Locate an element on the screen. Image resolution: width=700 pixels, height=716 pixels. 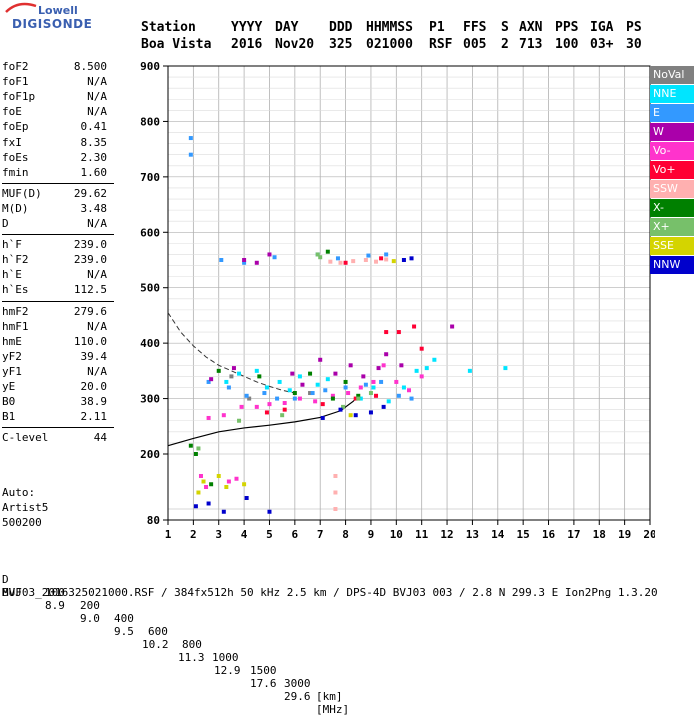
footer-muf-value: 29.6 is located at coordinates (297, 696).